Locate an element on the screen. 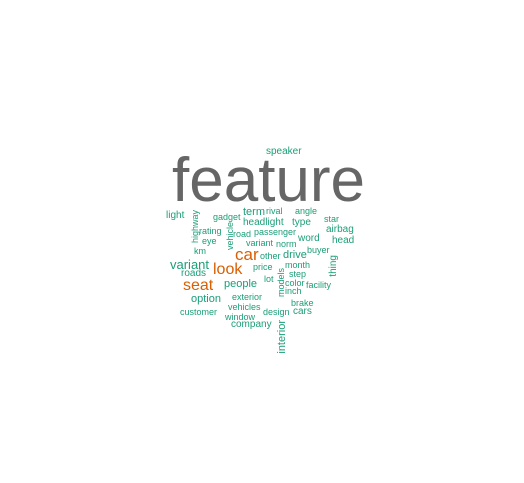 This screenshot has height=483, width=524. word-eye: eye is located at coordinates (209, 241).